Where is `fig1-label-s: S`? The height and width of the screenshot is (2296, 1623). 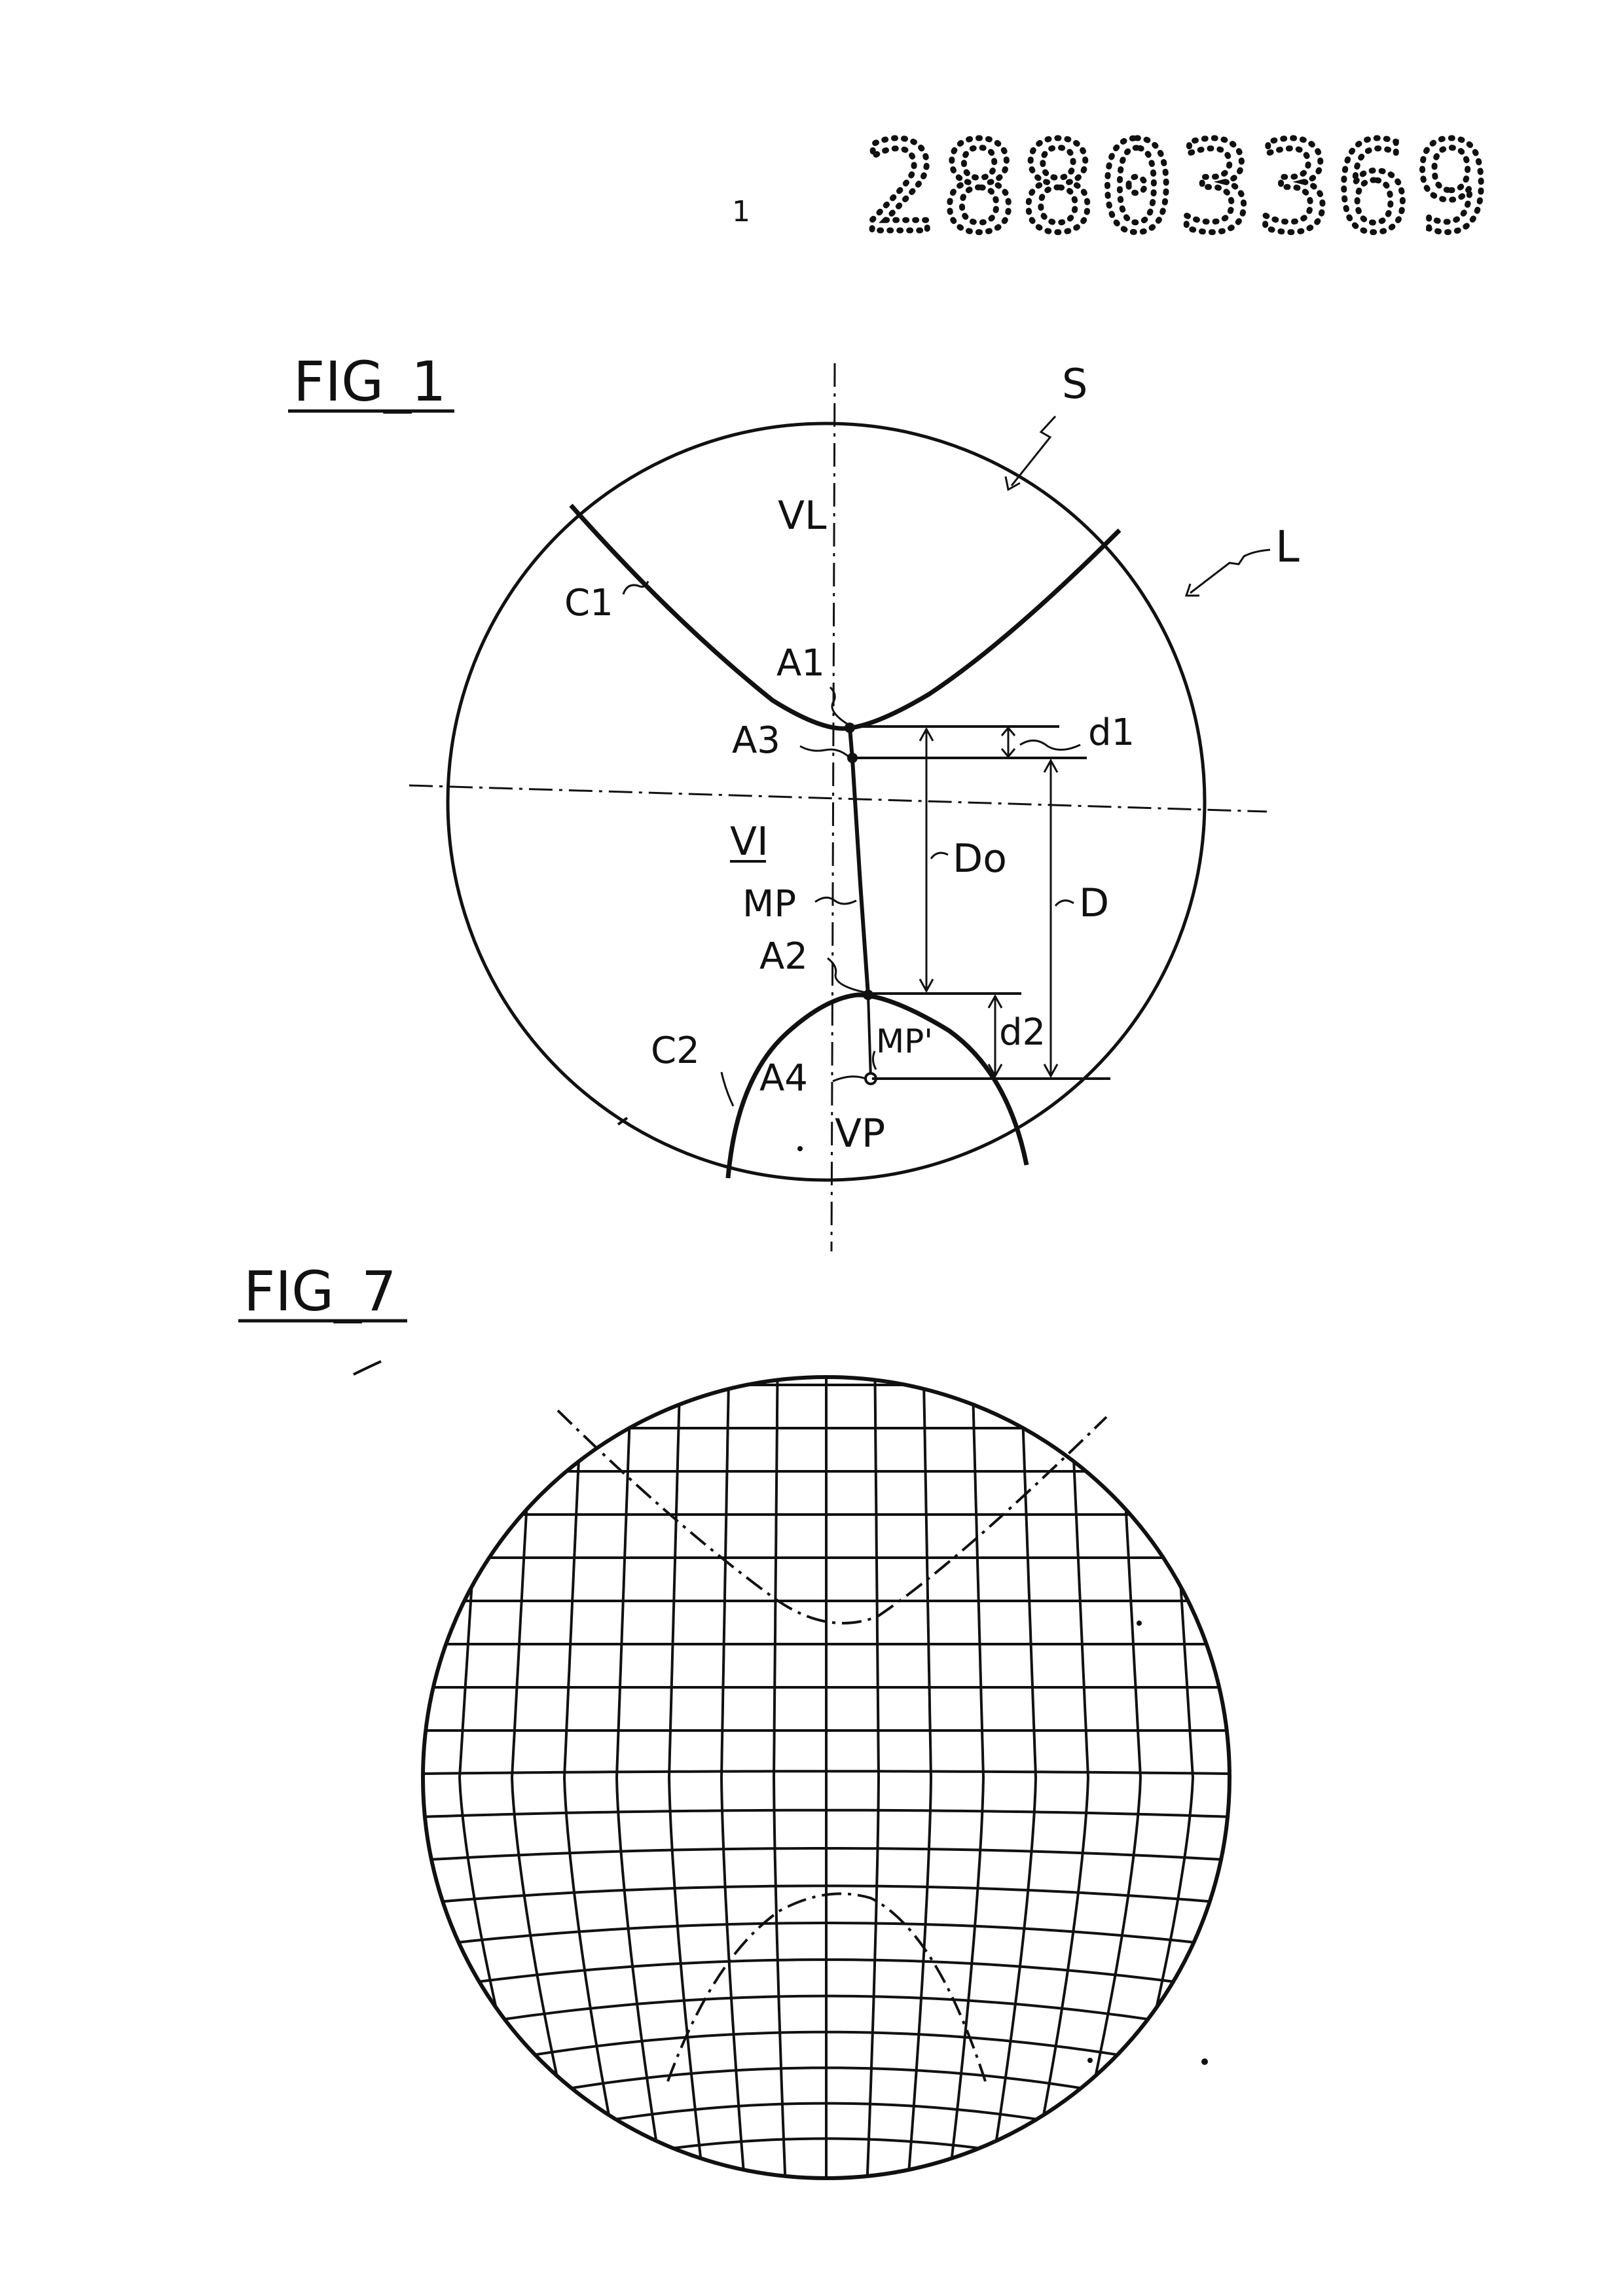
fig1-label-s: S is located at coordinates (1074, 384).